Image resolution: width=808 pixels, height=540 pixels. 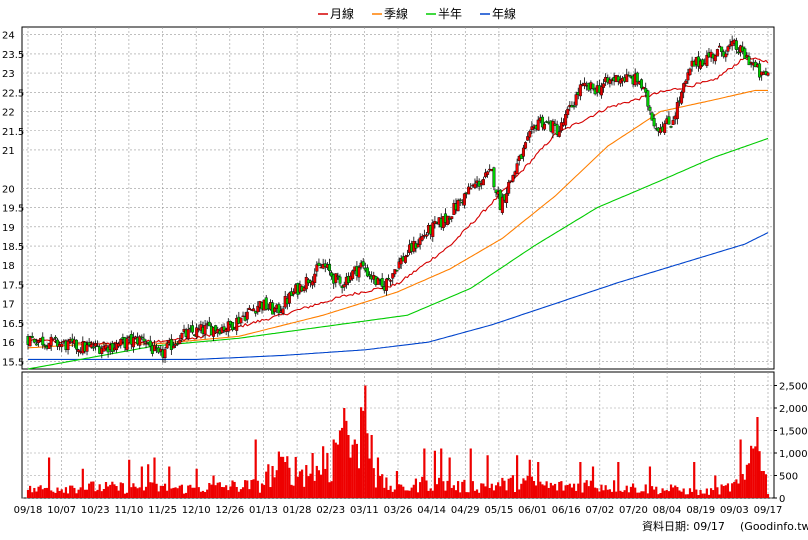 What do you see at coordinates (28, 510) in the screenshot?
I see `x-tick-label: 09/18` at bounding box center [28, 510].